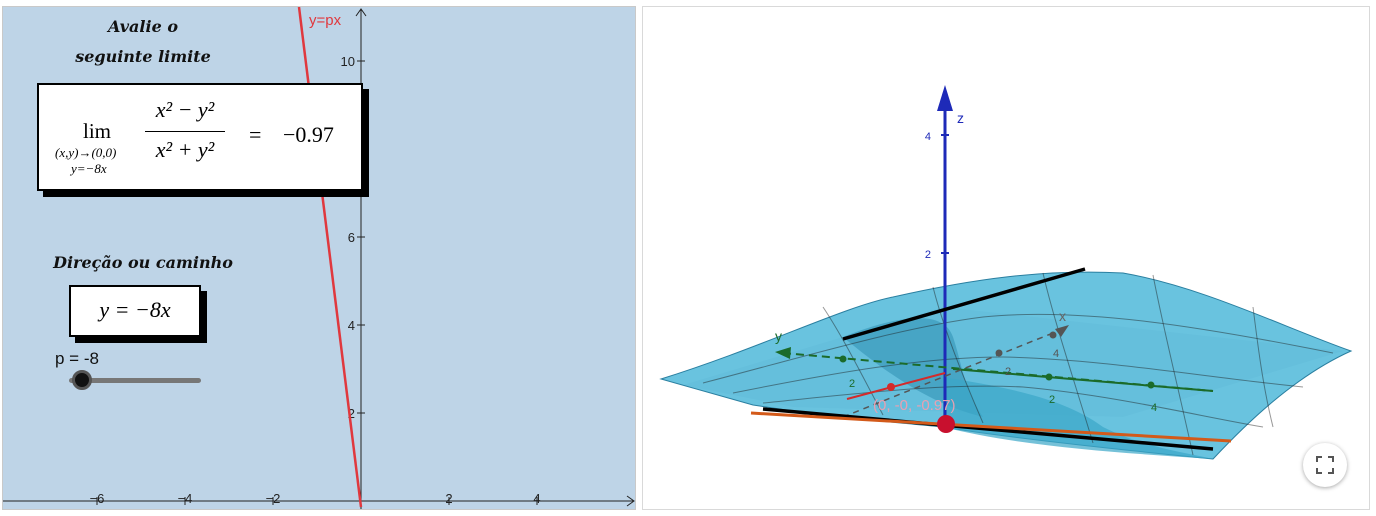  I want to click on x-tick-label: −2, so click(273, 498).